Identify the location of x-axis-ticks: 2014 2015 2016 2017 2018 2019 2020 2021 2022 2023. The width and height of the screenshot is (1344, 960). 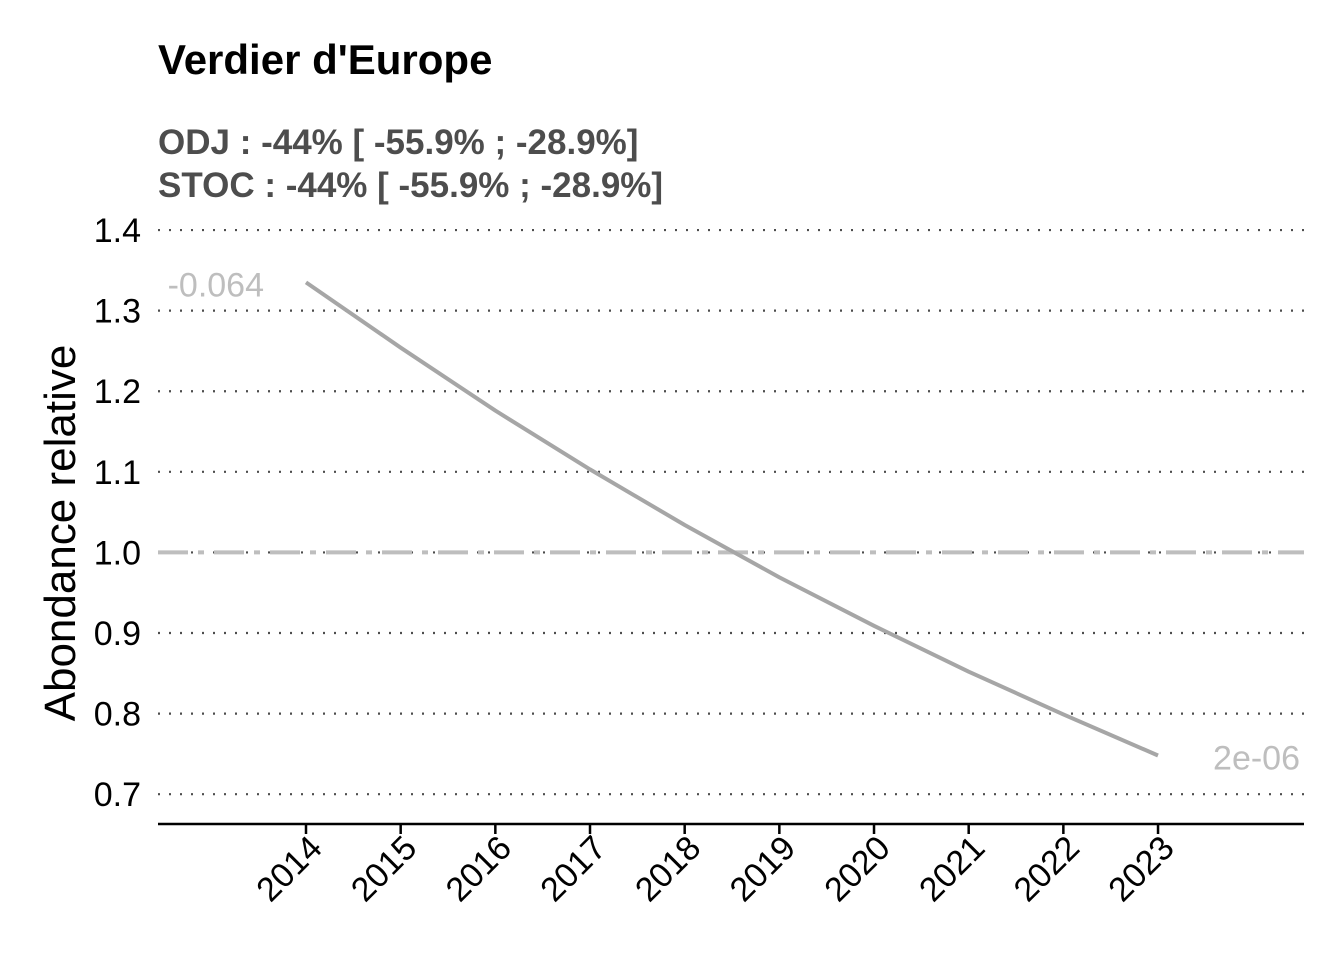
(715, 866).